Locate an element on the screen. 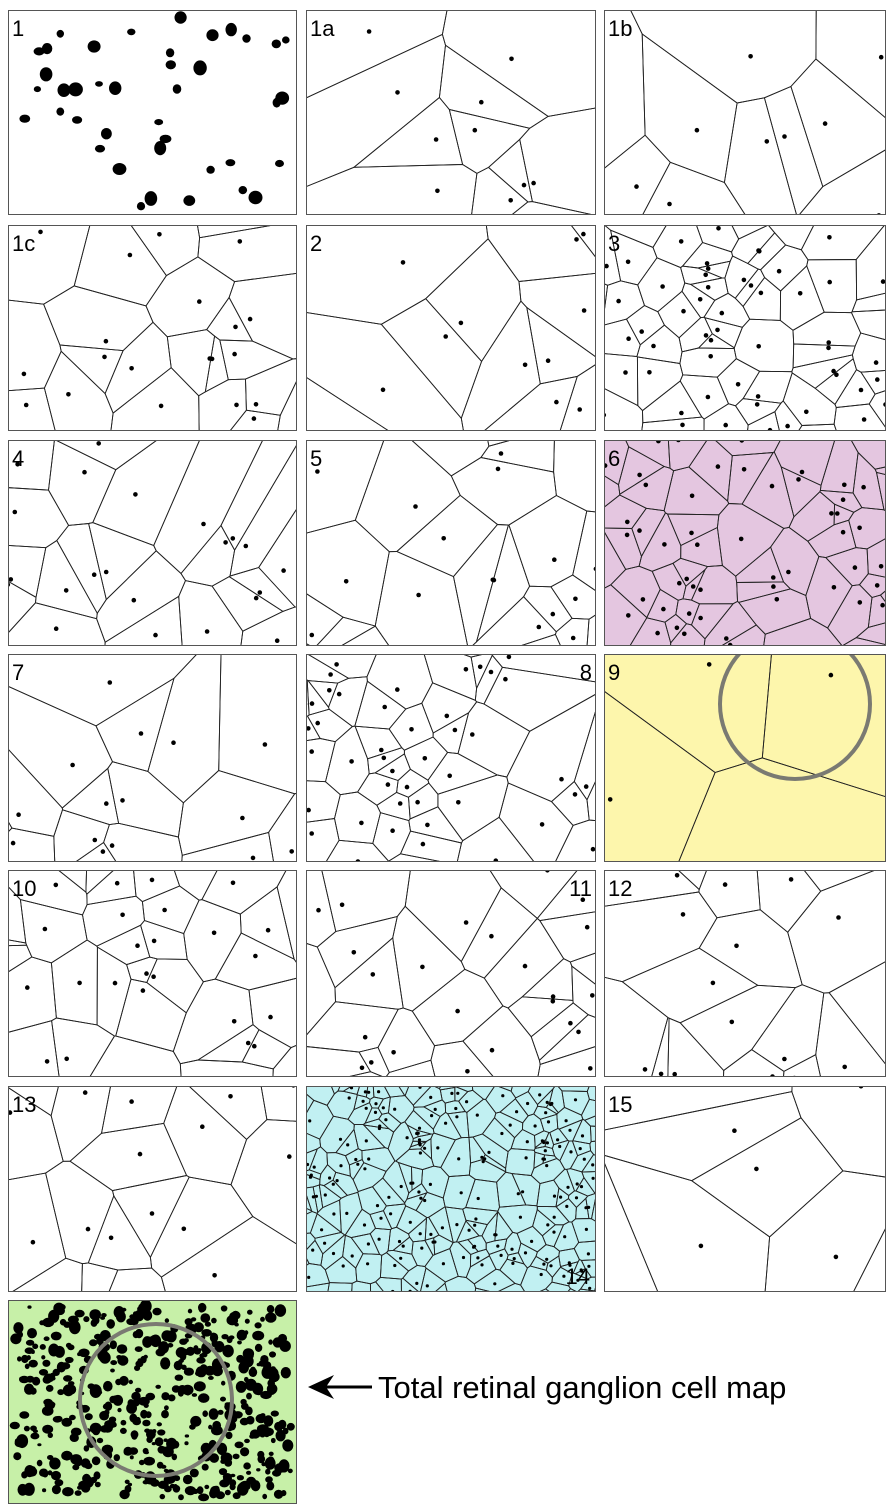  panel-label: 11 is located at coordinates (580, 888).